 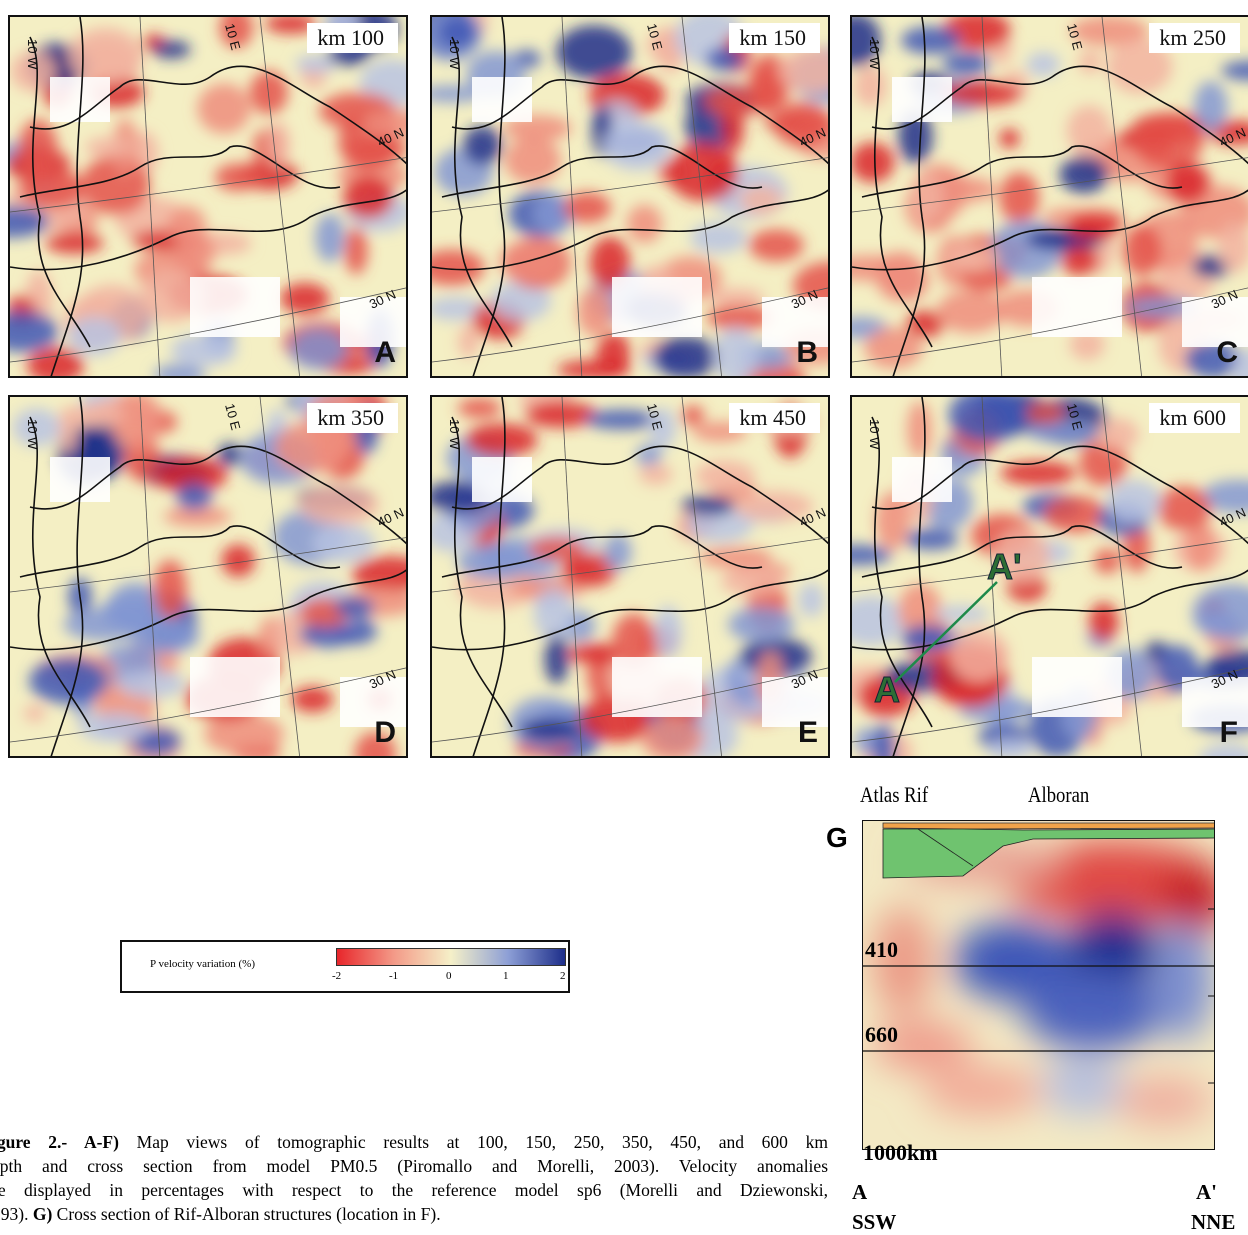 What do you see at coordinates (1038, 974) in the screenshot?
I see `cross-section-image` at bounding box center [1038, 974].